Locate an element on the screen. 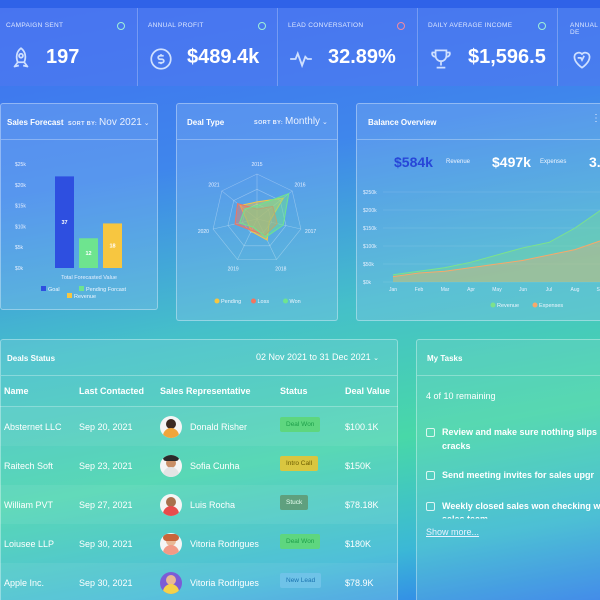 This screenshot has width=600, height=600. y-tick-label: $10k is located at coordinates (20, 227).